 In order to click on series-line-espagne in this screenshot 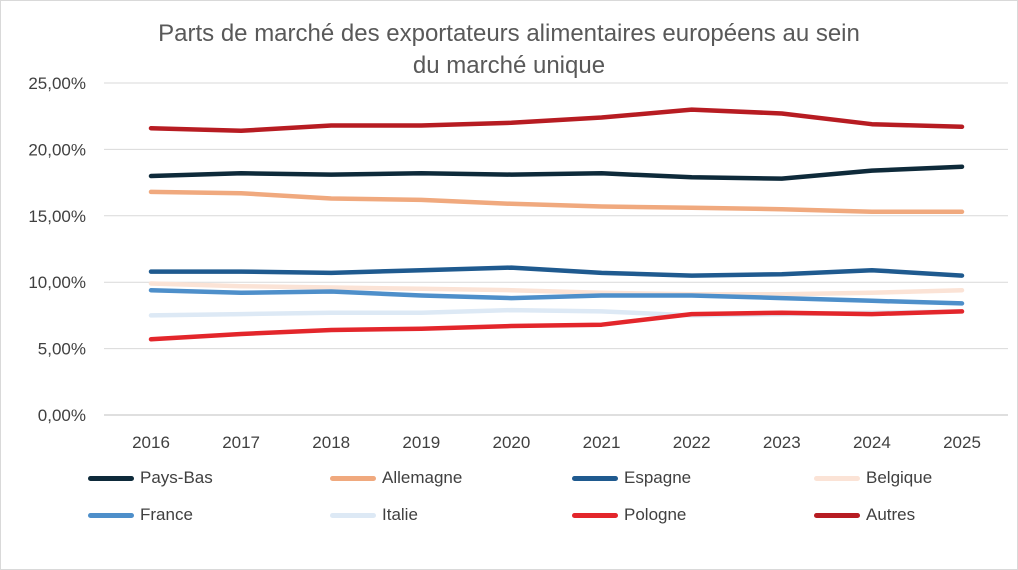, I will do `click(556, 271)`.